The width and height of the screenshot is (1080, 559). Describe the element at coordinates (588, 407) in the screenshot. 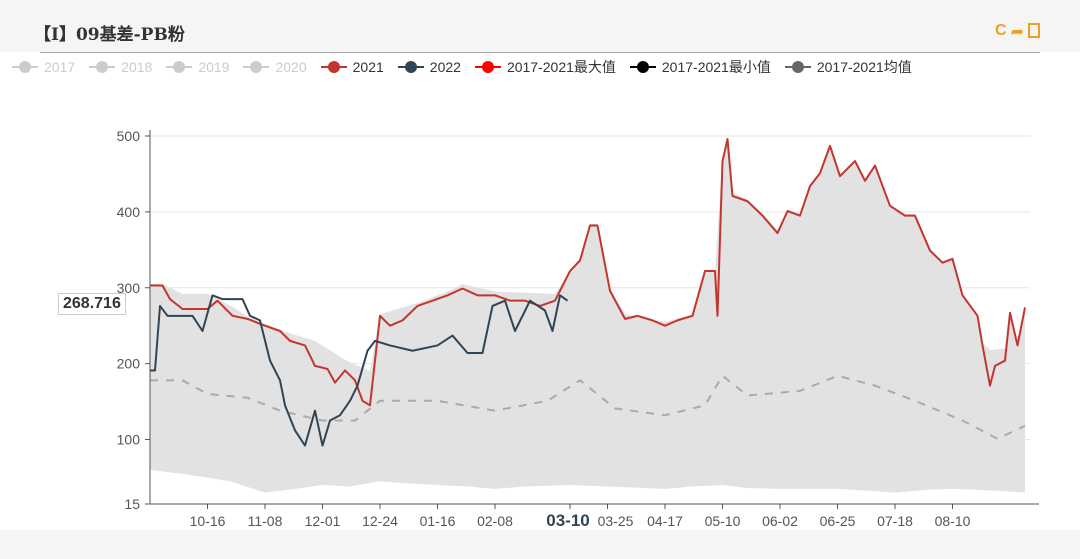

I see `series-line-2017-2021均值` at that location.